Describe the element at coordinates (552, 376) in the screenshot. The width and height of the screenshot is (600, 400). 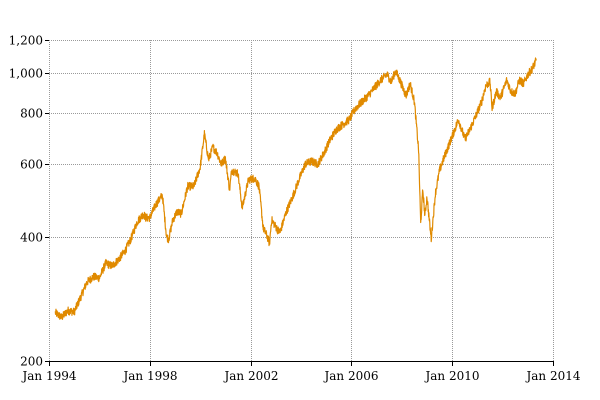
I see `x-tick-label: Jan 2014` at that location.